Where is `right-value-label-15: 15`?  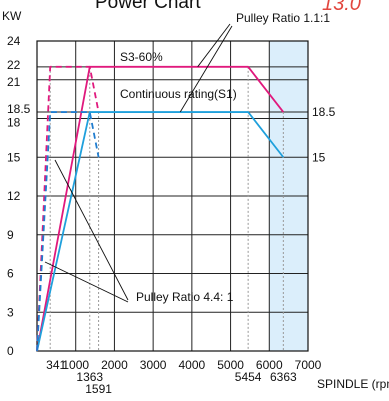
right-value-label-15: 15 is located at coordinates (319, 157).